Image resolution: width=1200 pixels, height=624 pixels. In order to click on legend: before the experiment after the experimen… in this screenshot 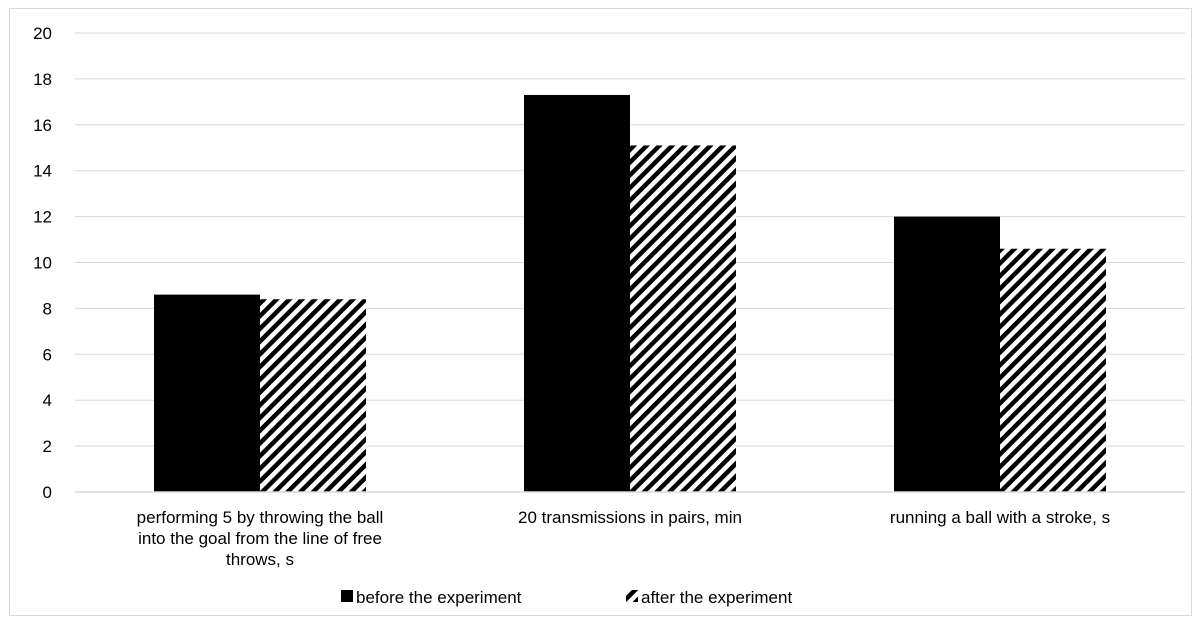, I will do `click(566, 597)`.